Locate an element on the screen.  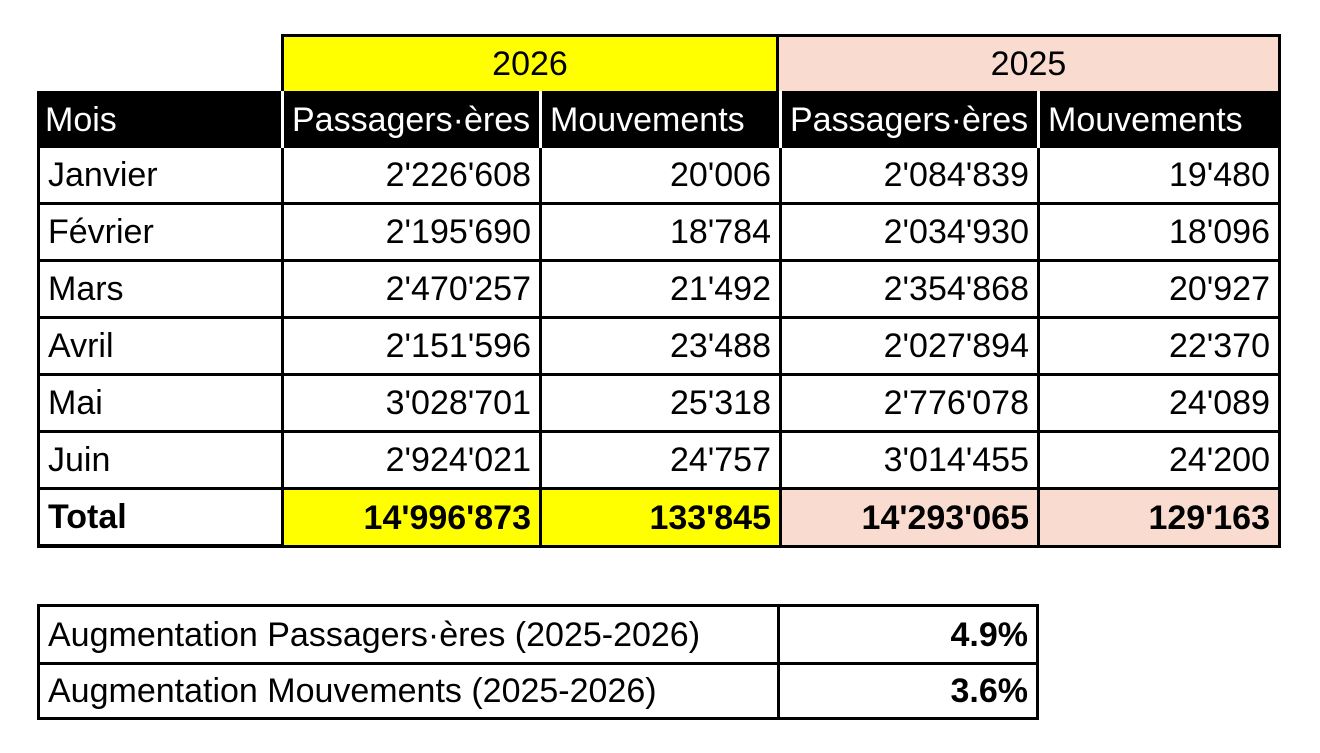
movements-2025-cell: 24'089 is located at coordinates (1159, 404).